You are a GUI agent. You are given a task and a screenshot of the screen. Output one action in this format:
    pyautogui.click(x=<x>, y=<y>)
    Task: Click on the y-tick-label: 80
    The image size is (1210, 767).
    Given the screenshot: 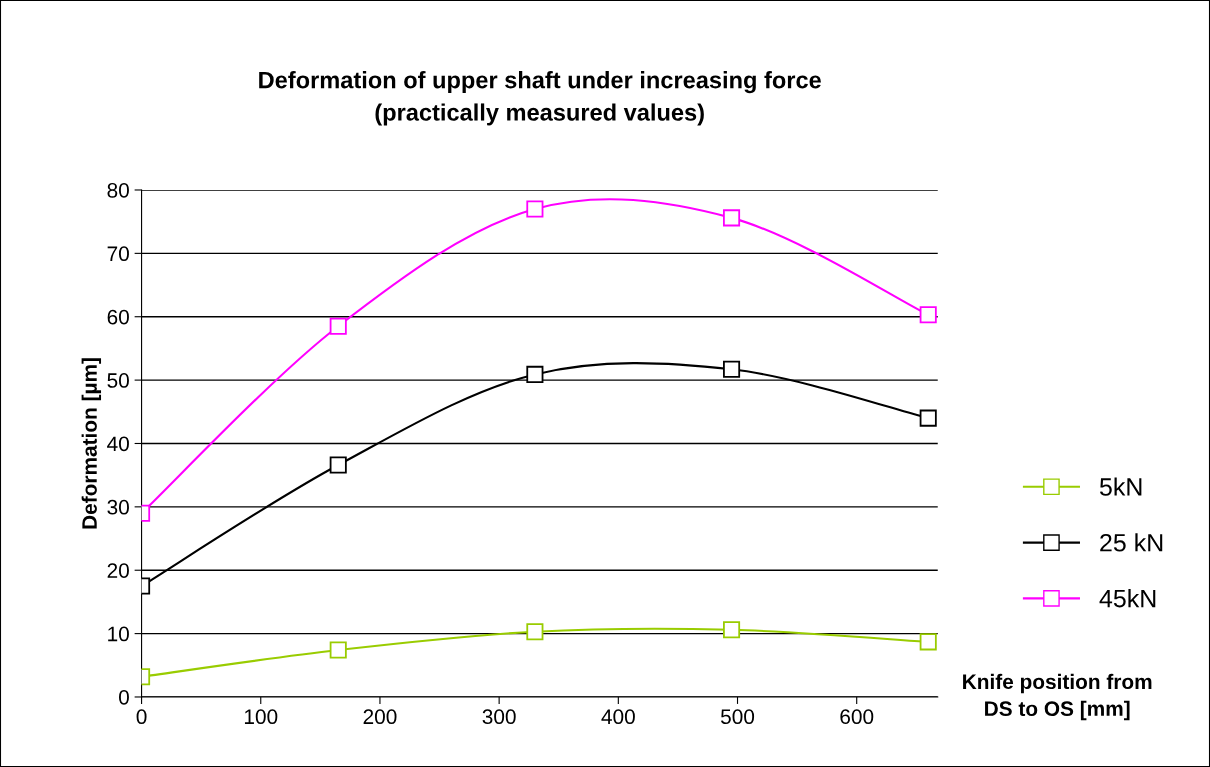 What is the action you would take?
    pyautogui.click(x=118, y=190)
    